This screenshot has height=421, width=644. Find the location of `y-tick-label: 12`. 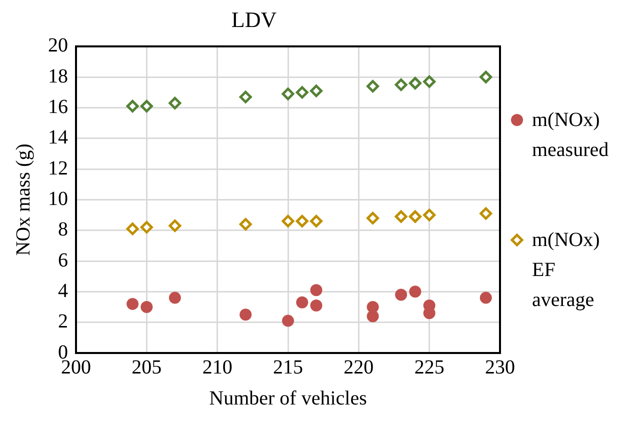

y-tick-label: 12 is located at coordinates (58, 168).